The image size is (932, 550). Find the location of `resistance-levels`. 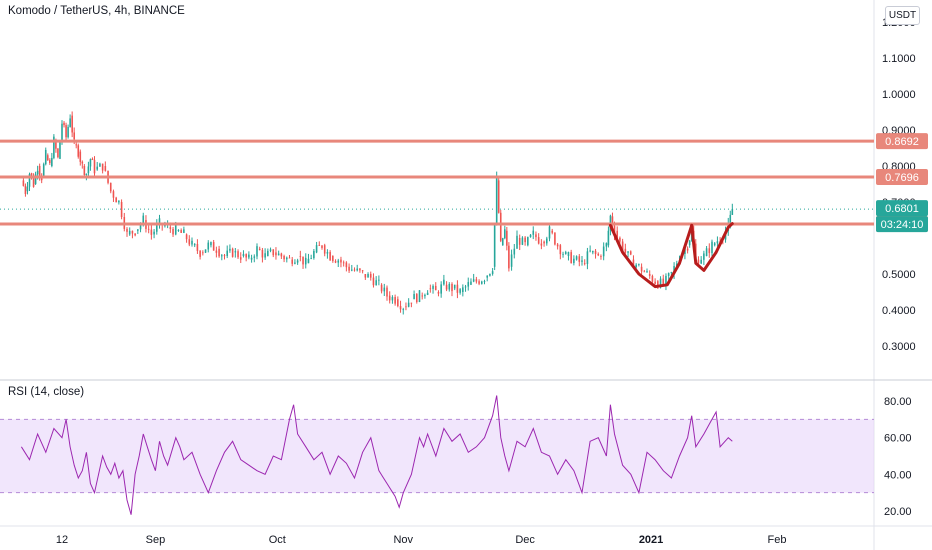

resistance-levels is located at coordinates (437, 182).